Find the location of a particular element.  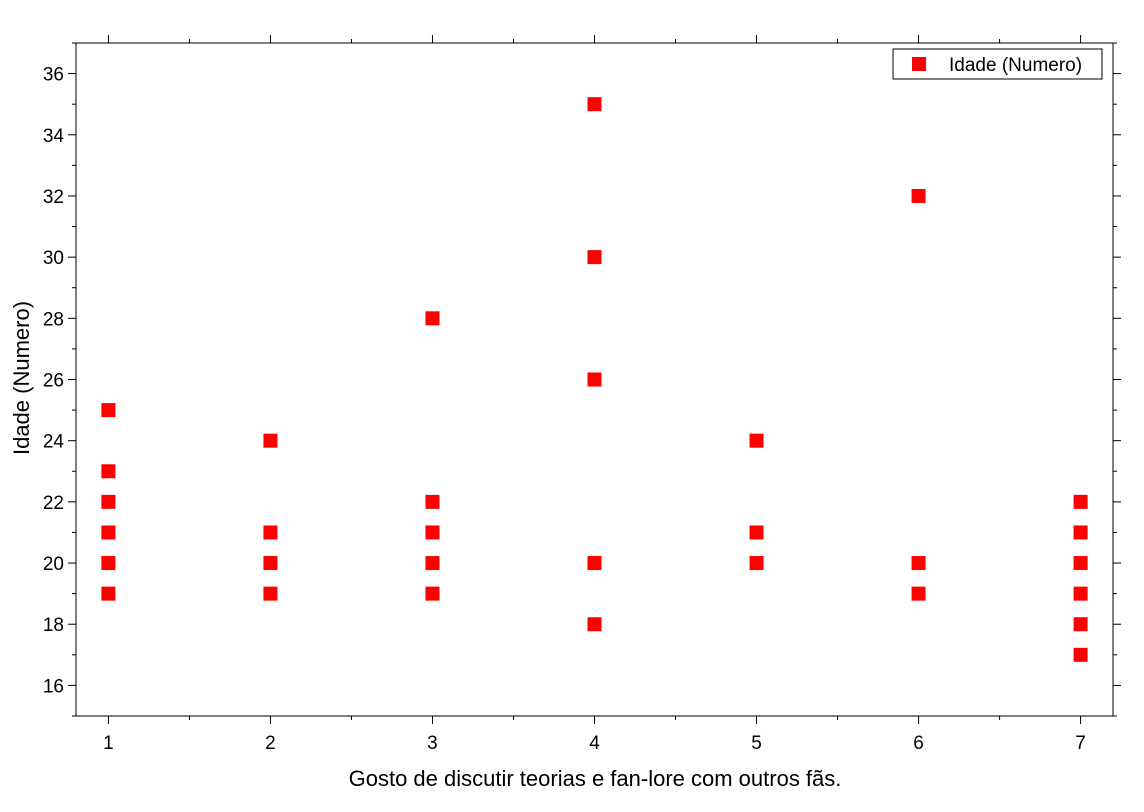

y-tick-label: 18 is located at coordinates (53, 625).